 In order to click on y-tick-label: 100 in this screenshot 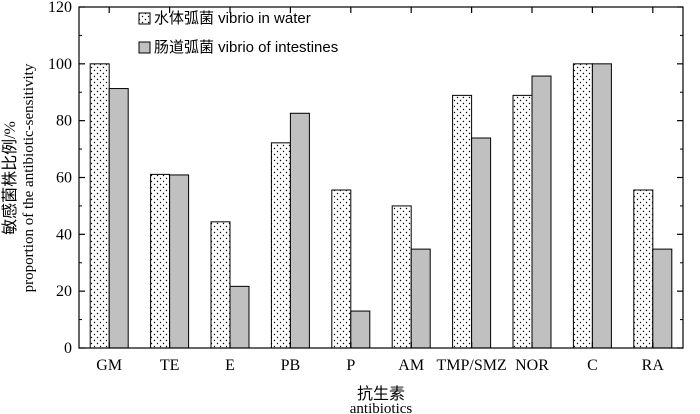, I will do `click(60, 64)`.